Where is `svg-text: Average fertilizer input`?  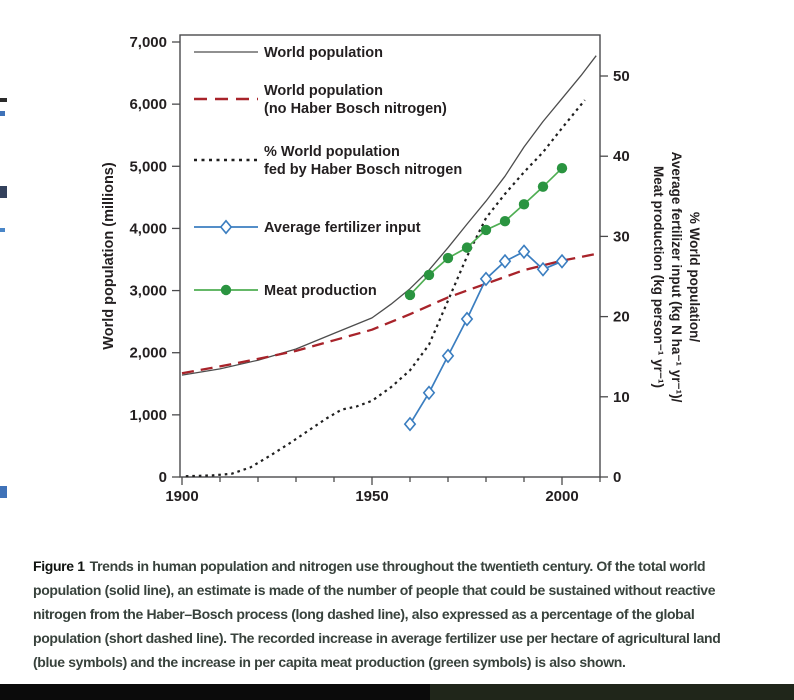
svg-text: Average fertilizer input is located at coordinates (342, 228).